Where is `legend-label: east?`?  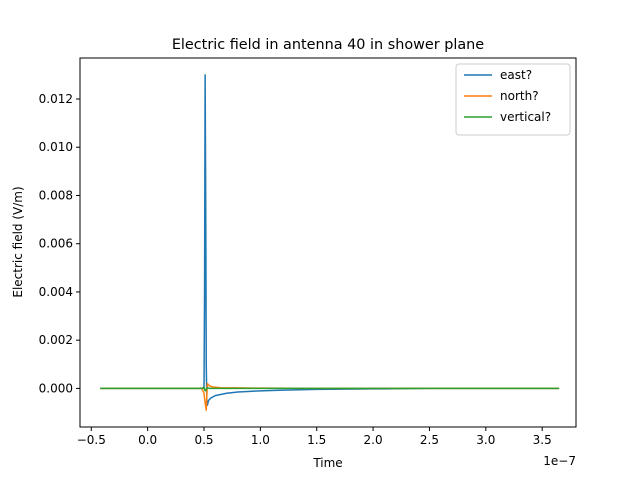 legend-label: east? is located at coordinates (516, 75).